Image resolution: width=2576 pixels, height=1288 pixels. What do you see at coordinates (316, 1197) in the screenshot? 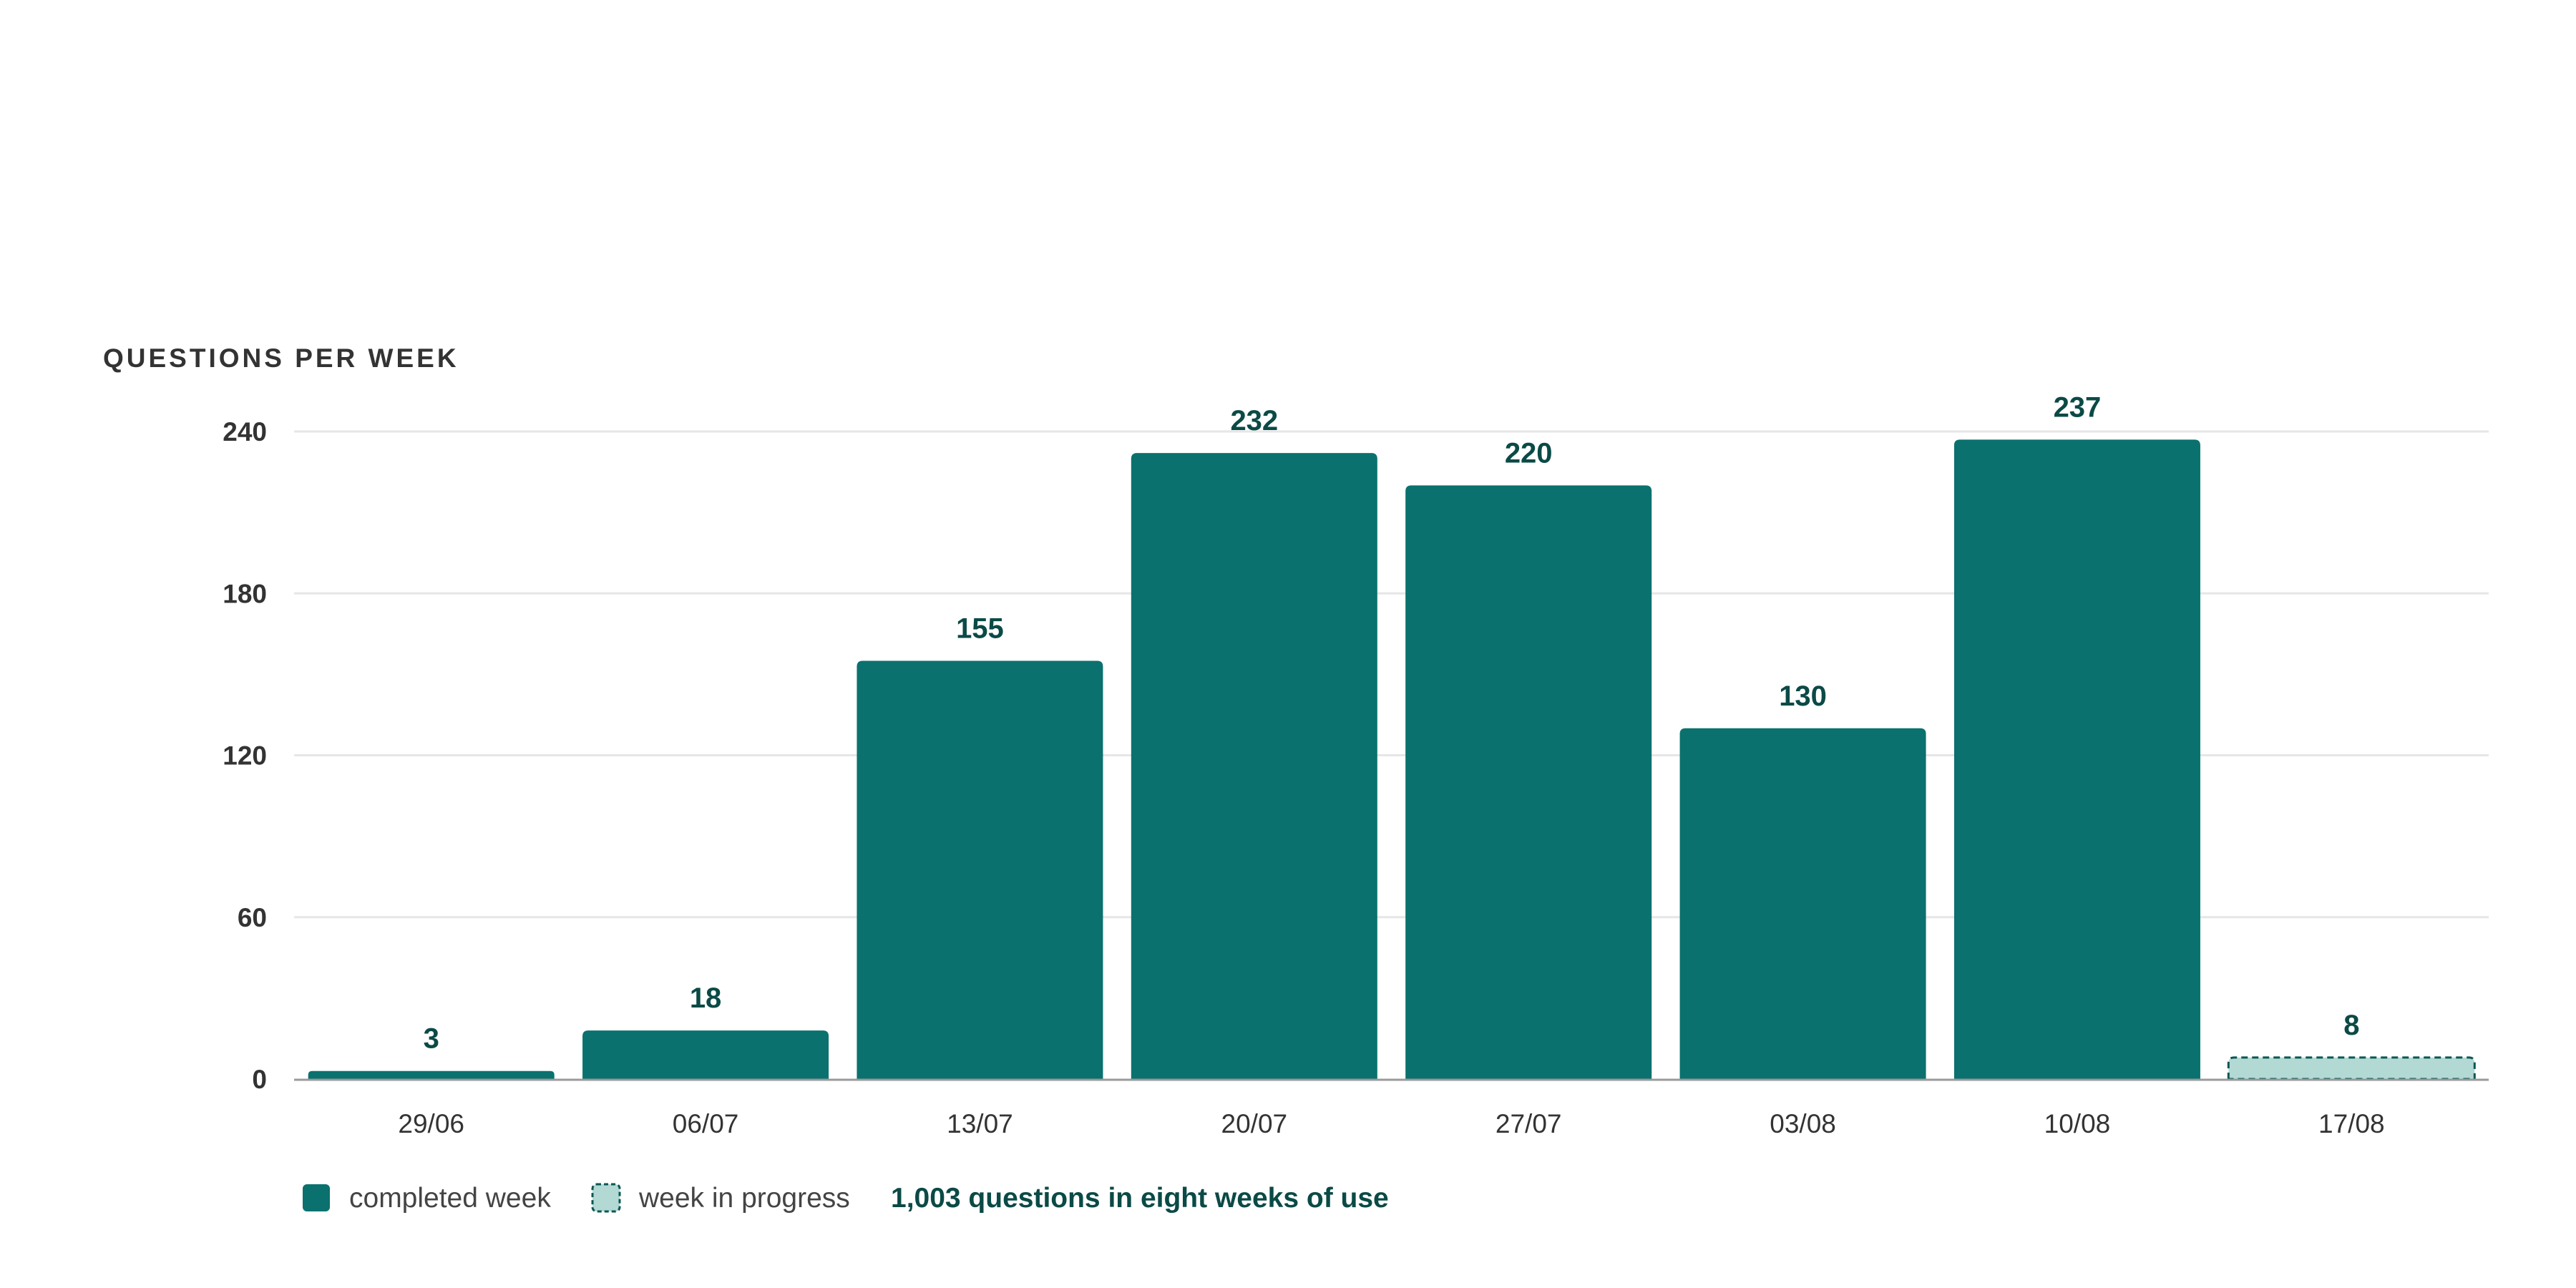
I see `legend-swatch-completed` at bounding box center [316, 1197].